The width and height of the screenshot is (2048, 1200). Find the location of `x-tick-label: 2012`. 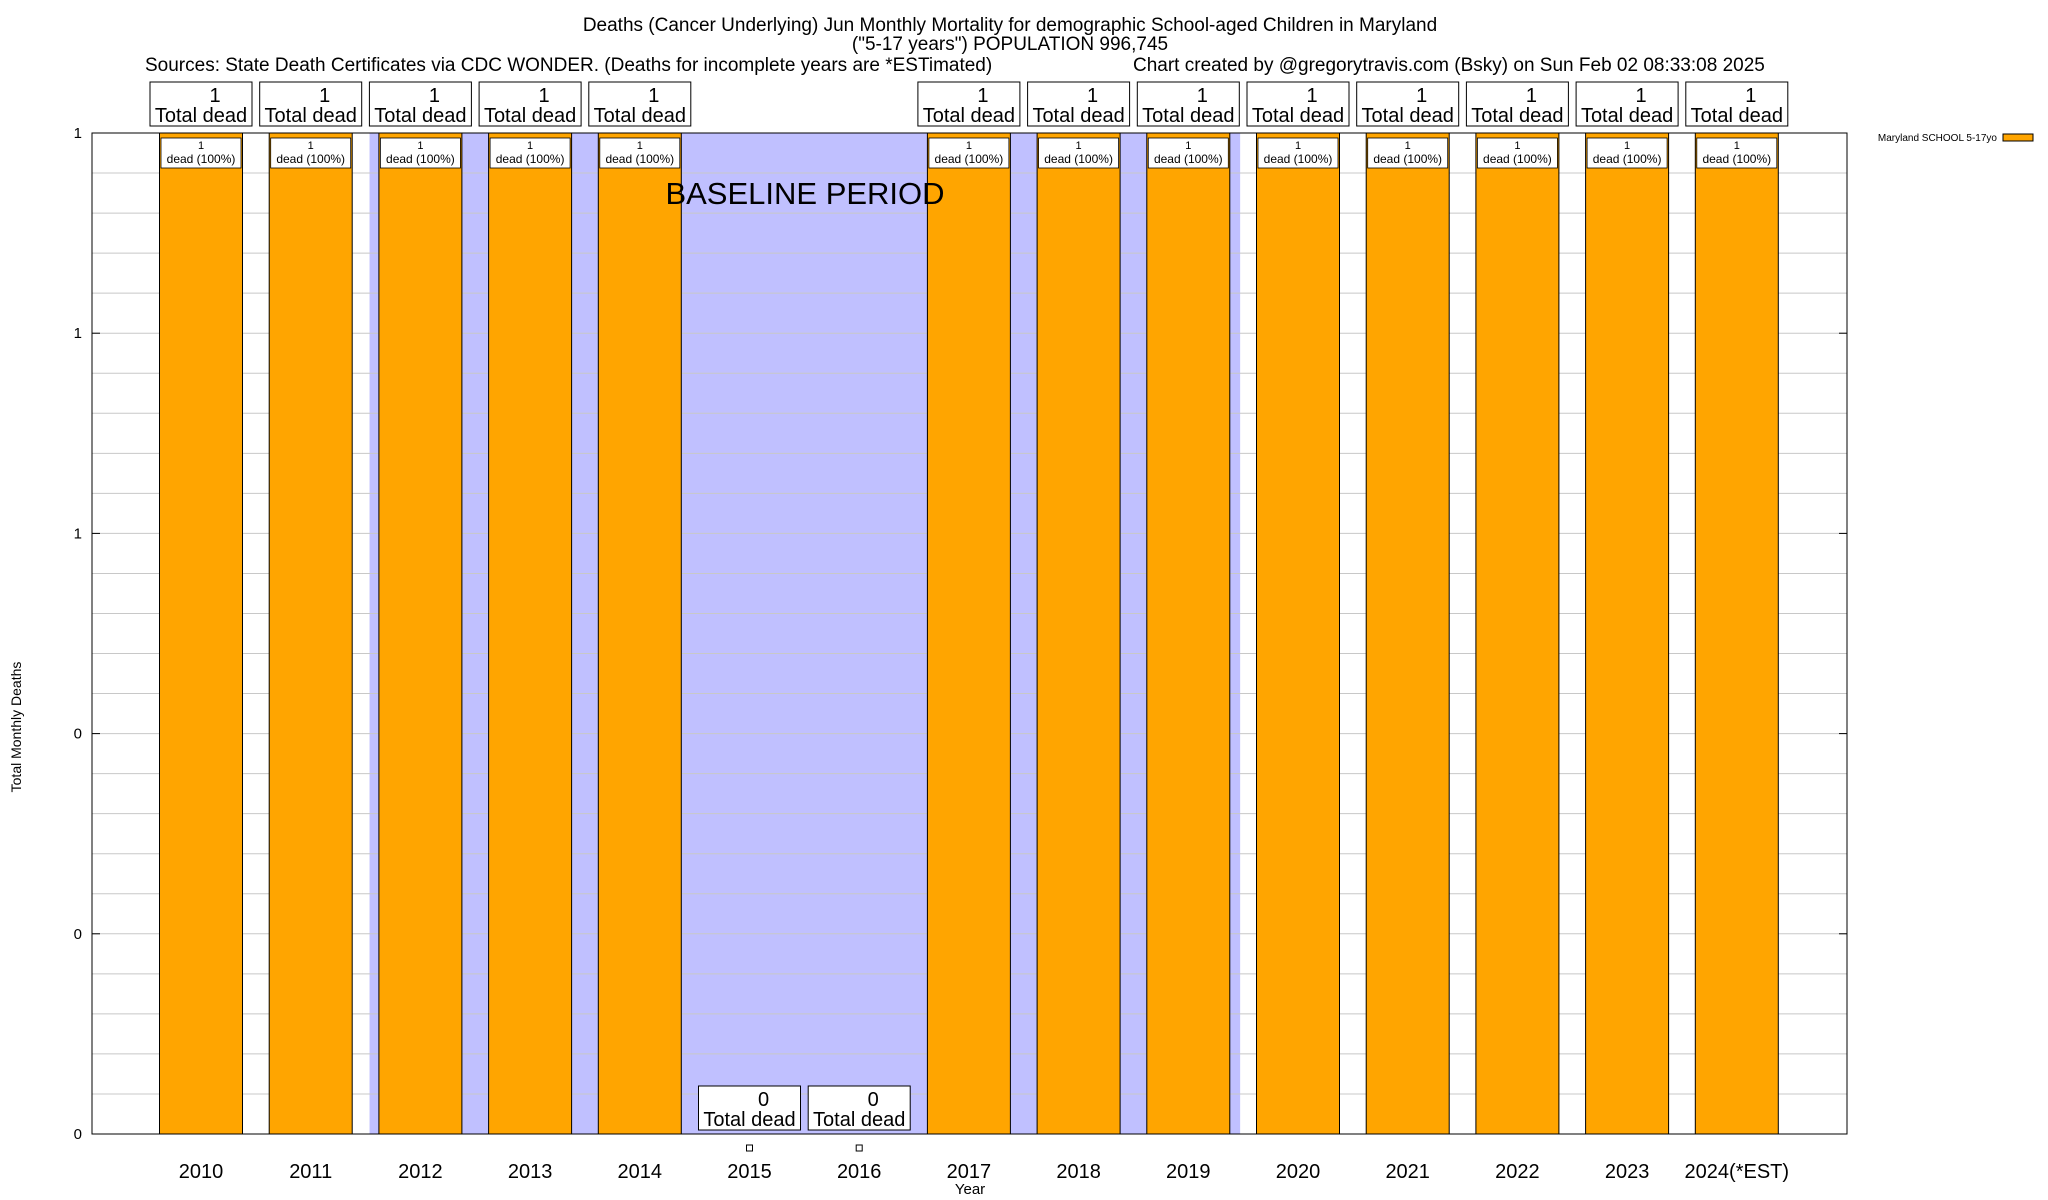

x-tick-label: 2012 is located at coordinates (420, 1172).